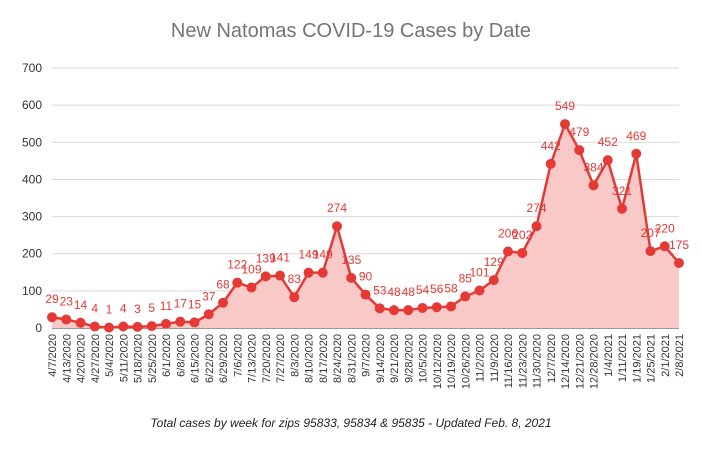 This screenshot has width=702, height=454. What do you see at coordinates (266, 258) in the screenshot?
I see `data-label: 139` at bounding box center [266, 258].